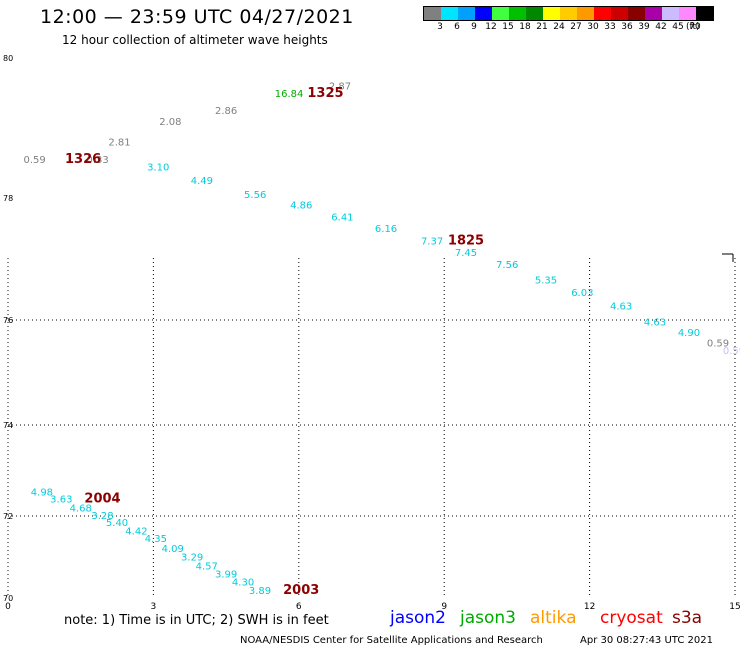 The height and width of the screenshot is (650, 740). What do you see at coordinates (325, 93) in the screenshot?
I see `pass-time-label: 1325` at bounding box center [325, 93].